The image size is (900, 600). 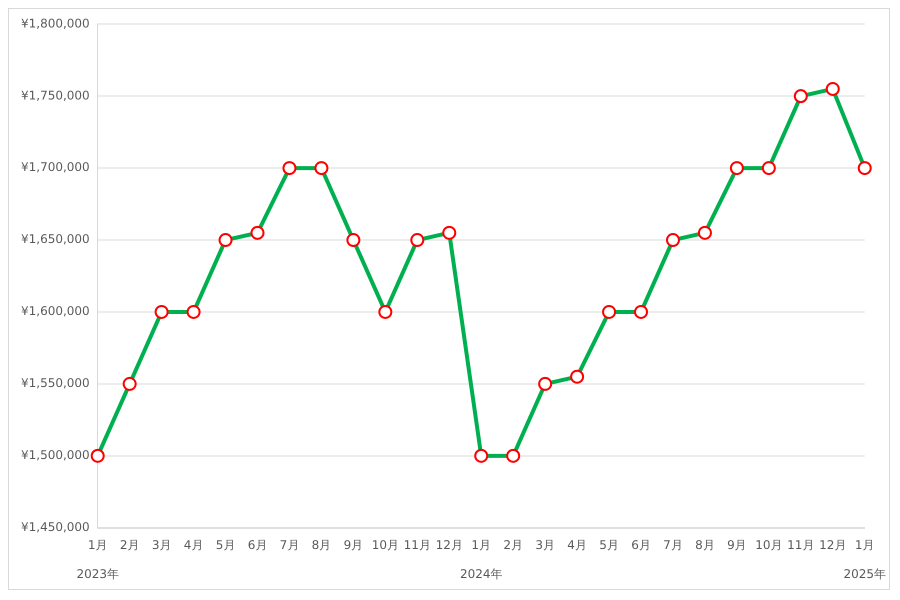 What do you see at coordinates (55, 239) in the screenshot?
I see `y-tick-label: ¥1,650,000` at bounding box center [55, 239].